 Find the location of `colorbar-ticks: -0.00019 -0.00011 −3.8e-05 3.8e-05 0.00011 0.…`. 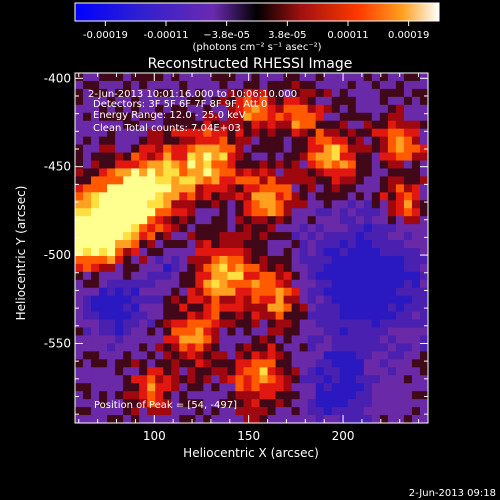

colorbar-ticks: -0.00019 -0.00011 −3.8e-05 3.8e-05 0.00011 0.… is located at coordinates (256, 31).